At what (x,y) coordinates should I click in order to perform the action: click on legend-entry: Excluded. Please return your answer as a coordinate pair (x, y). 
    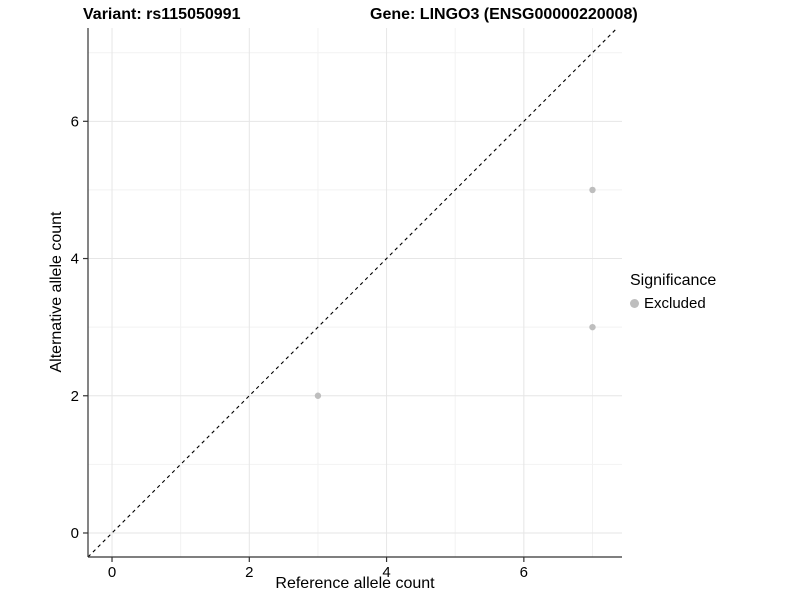
    Looking at the image, I should click on (673, 303).